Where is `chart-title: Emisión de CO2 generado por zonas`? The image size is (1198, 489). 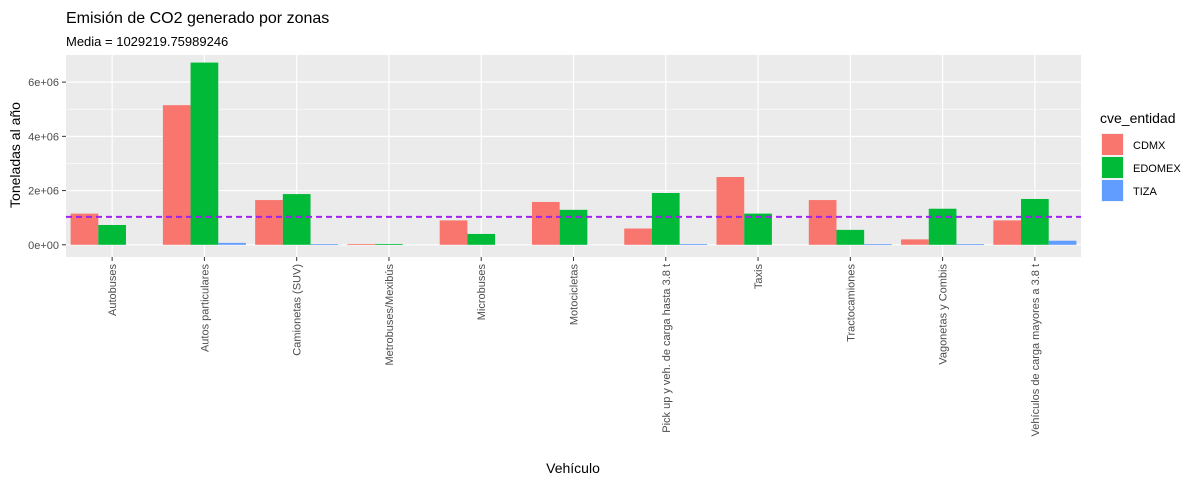
chart-title: Emisión de CO2 generado por zonas is located at coordinates (197, 18).